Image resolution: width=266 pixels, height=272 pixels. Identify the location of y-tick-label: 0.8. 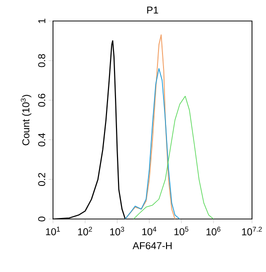
(42, 61).